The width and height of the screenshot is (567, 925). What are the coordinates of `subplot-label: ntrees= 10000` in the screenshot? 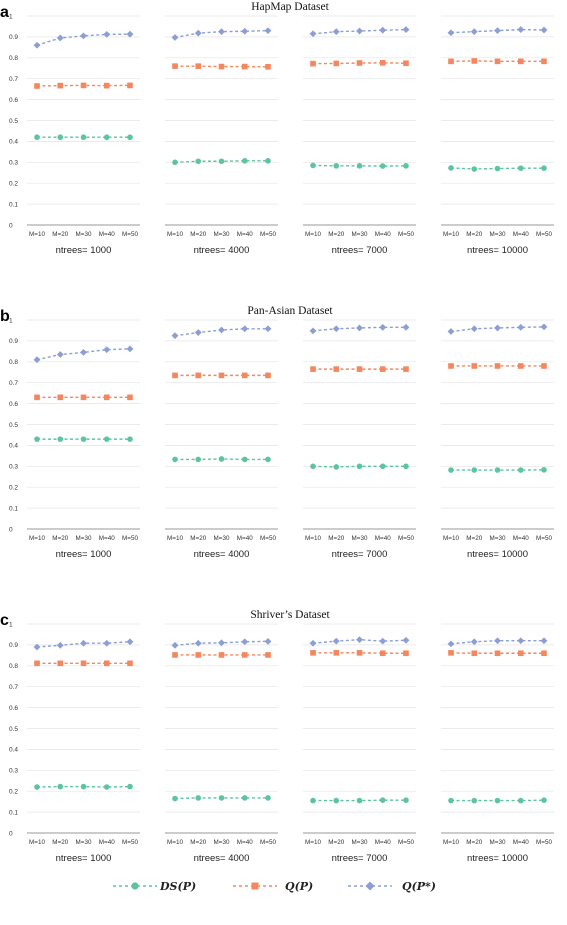 It's located at (497, 554).